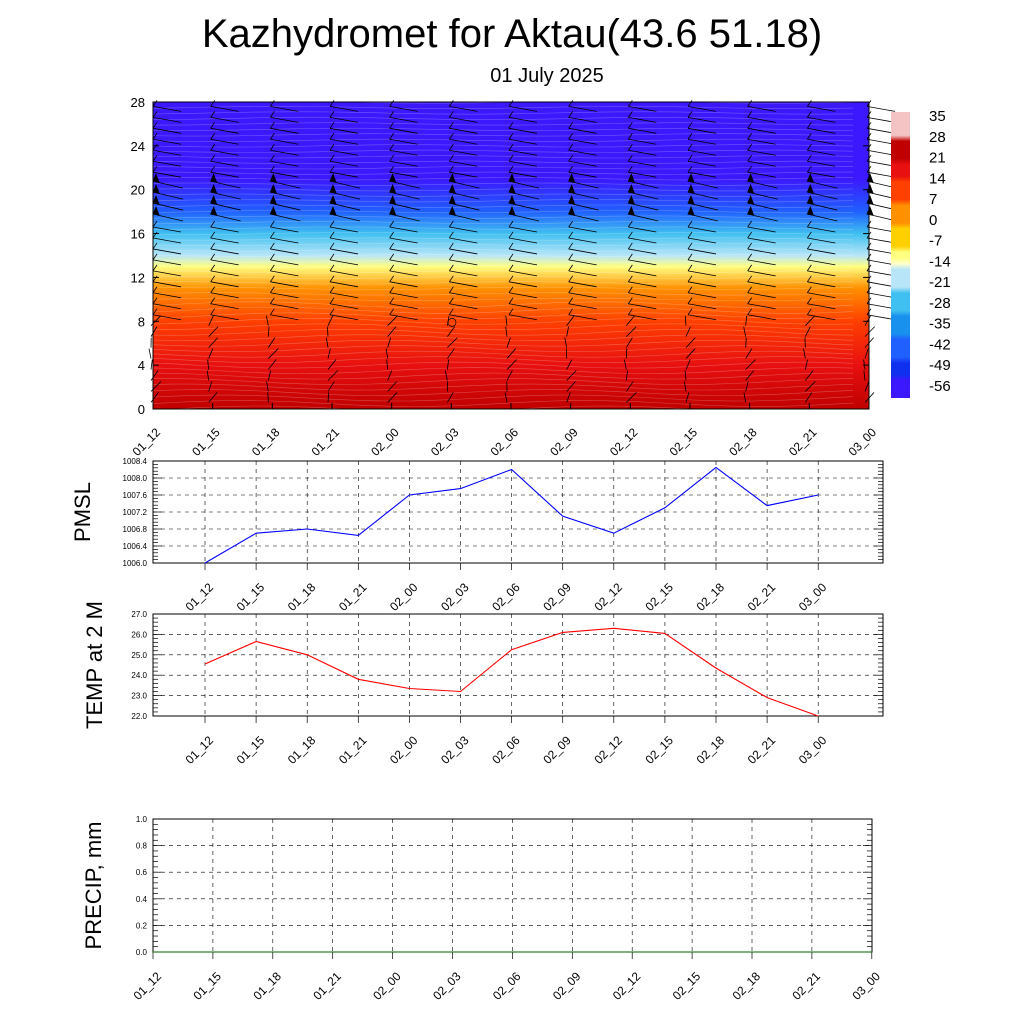 This screenshot has width=1024, height=1024. Describe the element at coordinates (93, 886) in the screenshot. I see `y-axis-label: PRECIP, mm` at that location.